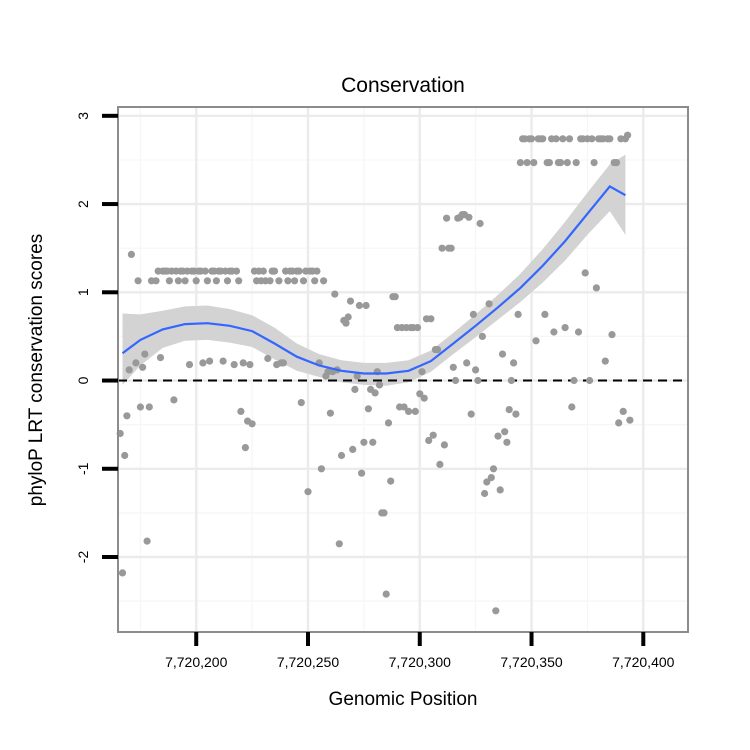  Describe the element at coordinates (36, 370) in the screenshot. I see `y-axis-label: phyloP LRT conservation scores` at that location.